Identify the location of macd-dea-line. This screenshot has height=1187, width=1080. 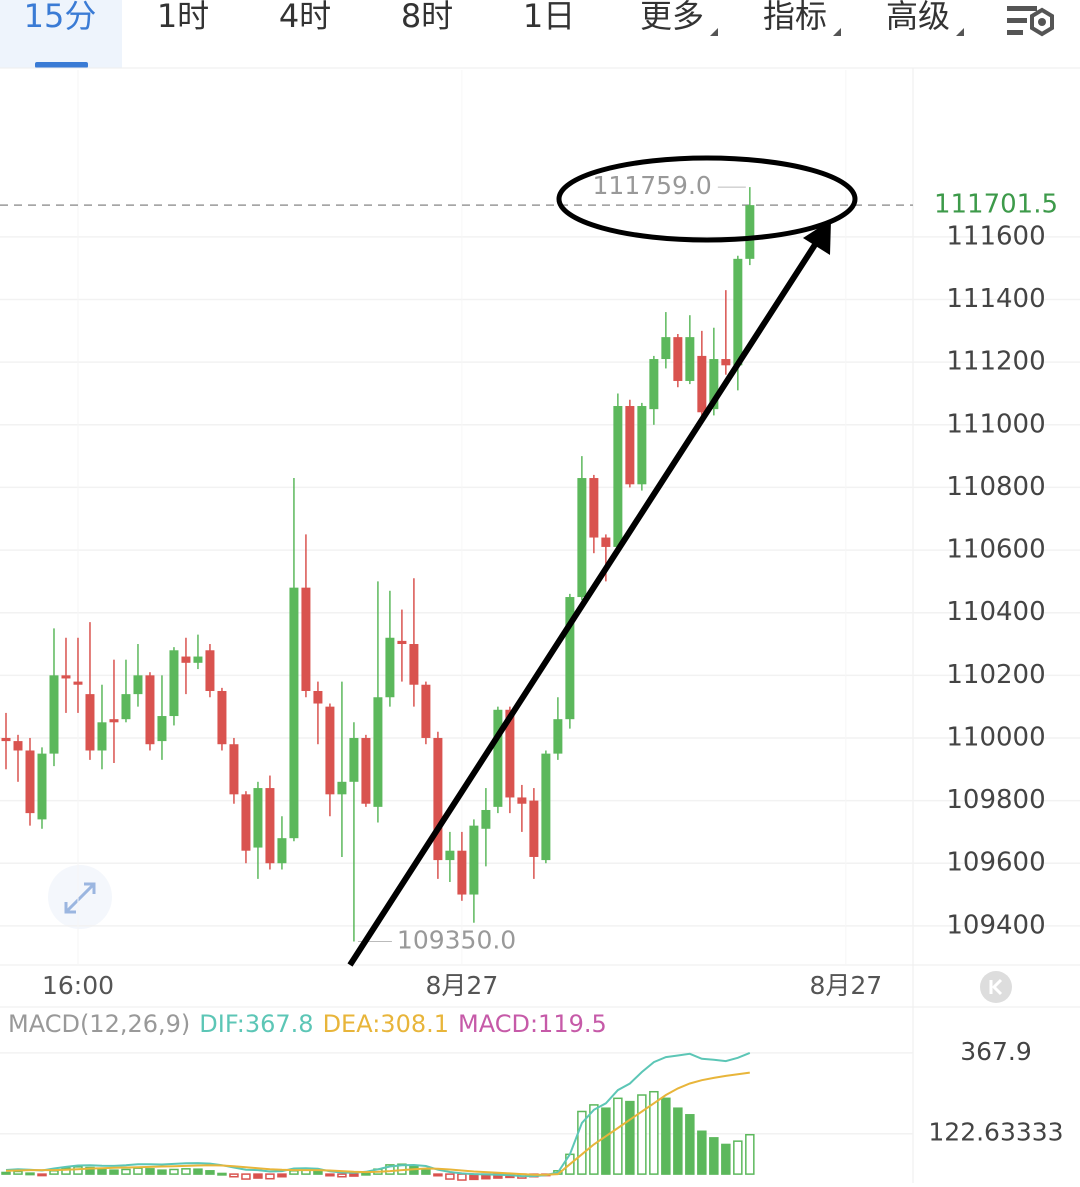
(377, 1123).